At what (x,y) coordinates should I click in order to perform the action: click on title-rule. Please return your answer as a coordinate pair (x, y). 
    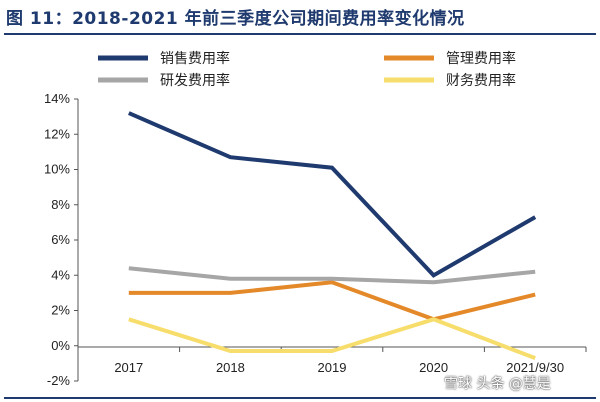
    Looking at the image, I should click on (300, 34).